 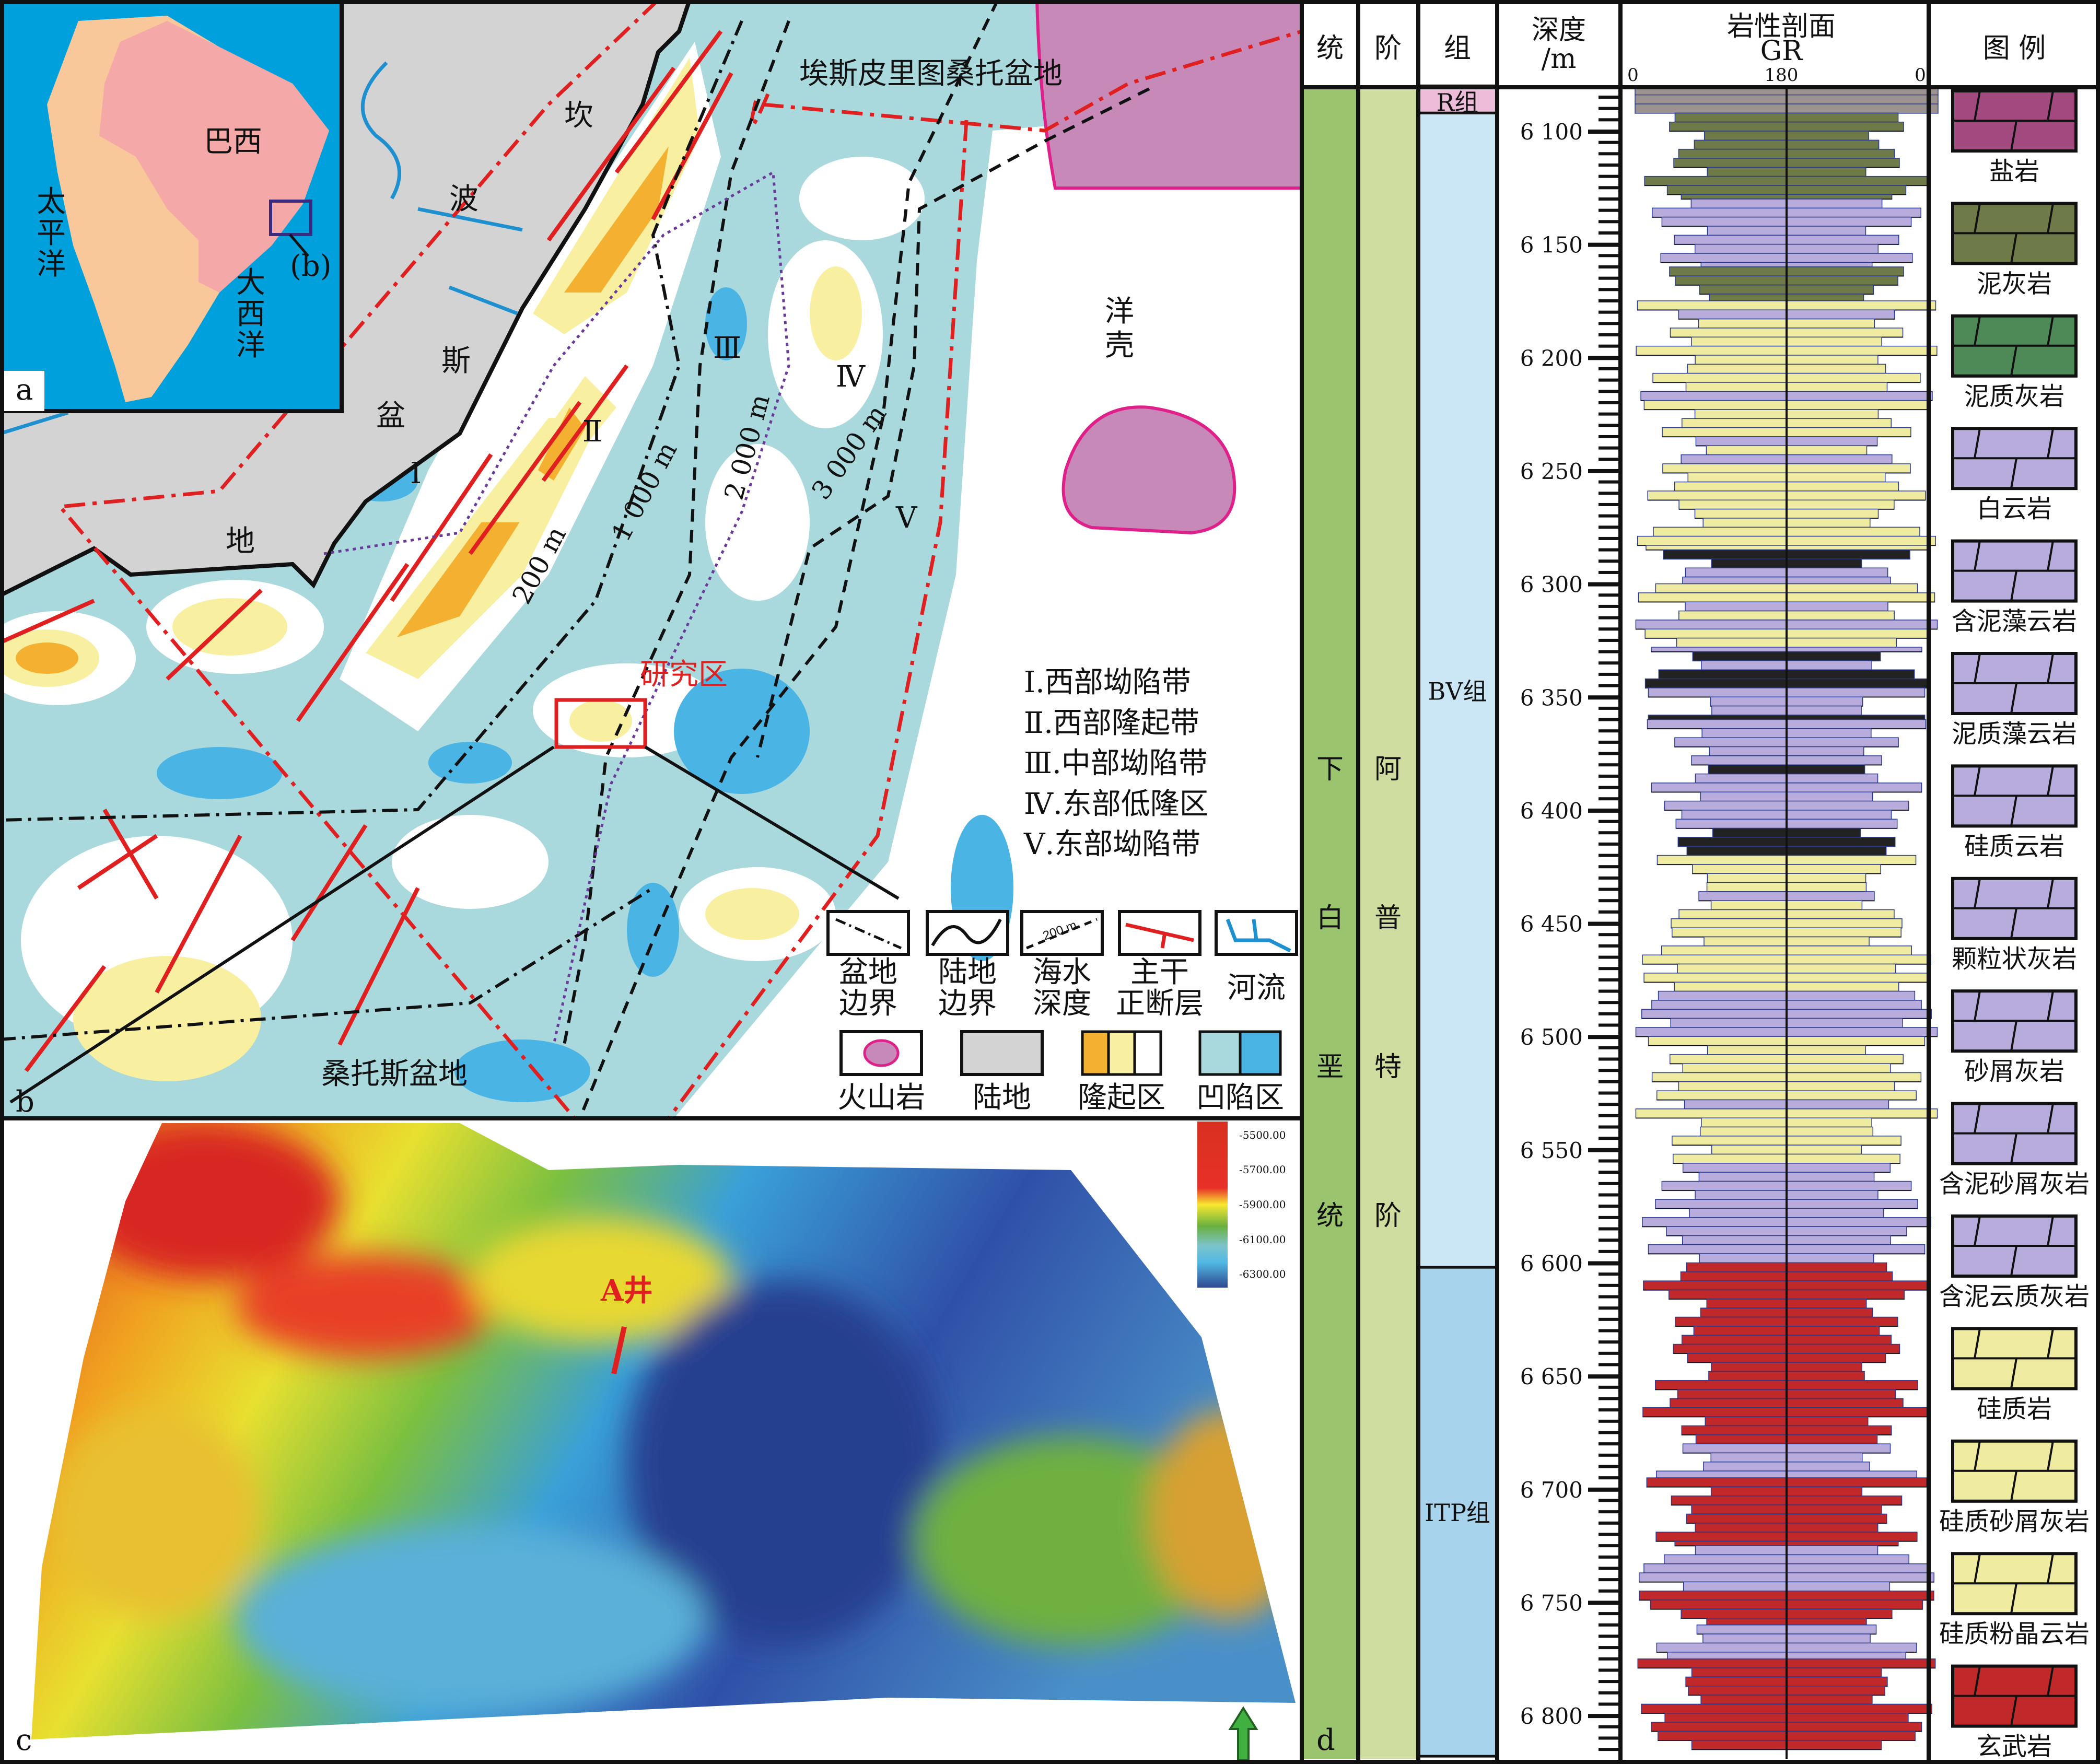 What do you see at coordinates (2014, 1634) in the screenshot?
I see `legend-label: 硅质粉晶云岩` at bounding box center [2014, 1634].